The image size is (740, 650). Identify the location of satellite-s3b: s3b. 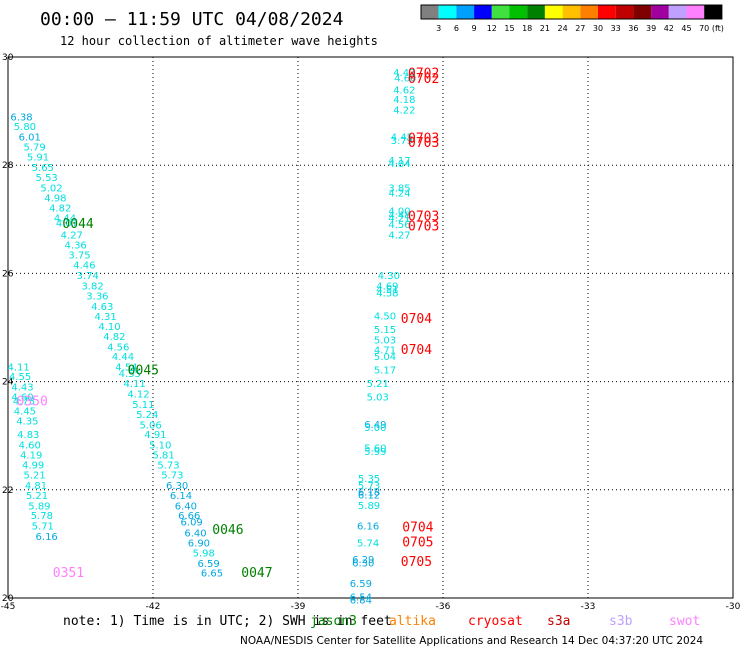
(621, 621).